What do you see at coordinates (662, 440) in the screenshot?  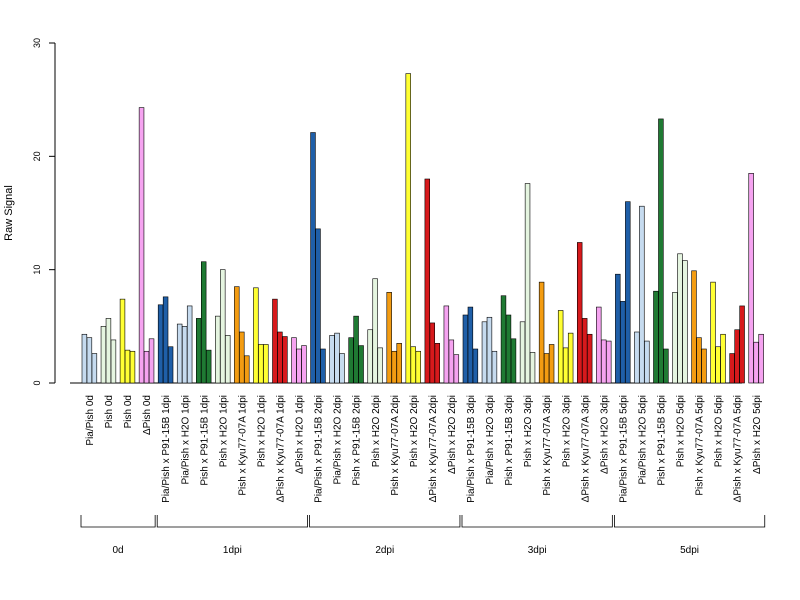 I see `x-tick-label: Pish x P91-15B 5dpi` at bounding box center [662, 440].